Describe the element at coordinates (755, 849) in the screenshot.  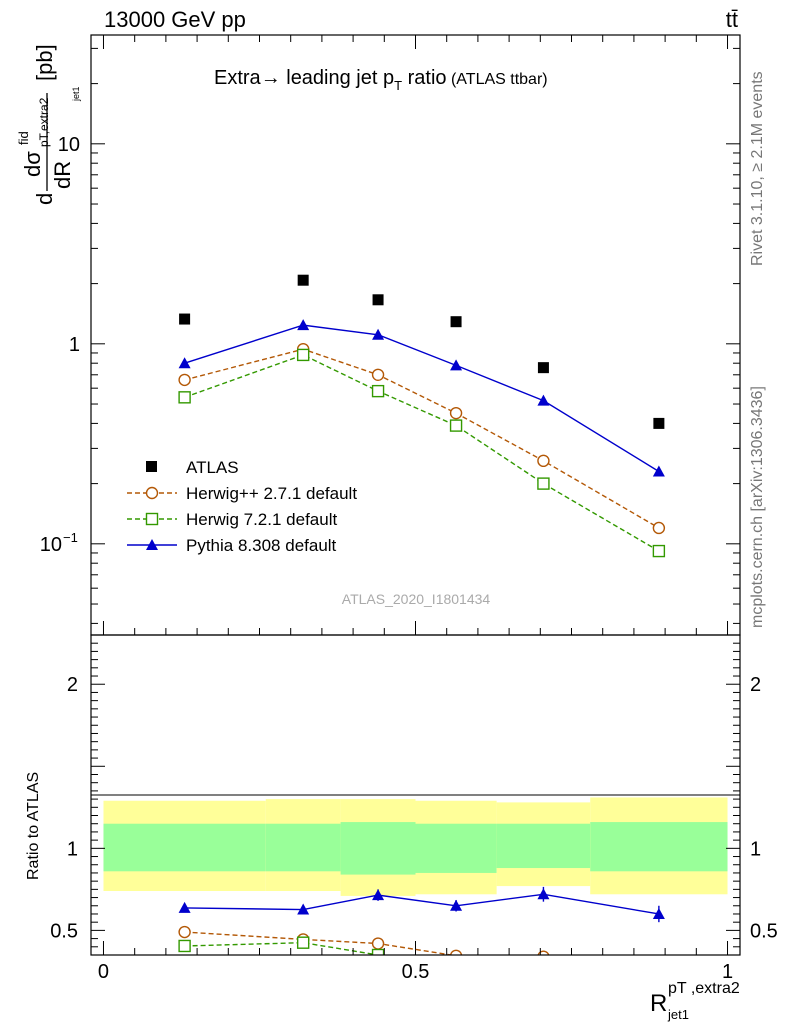
I see `ratio-y-tick-label-right: 1` at that location.